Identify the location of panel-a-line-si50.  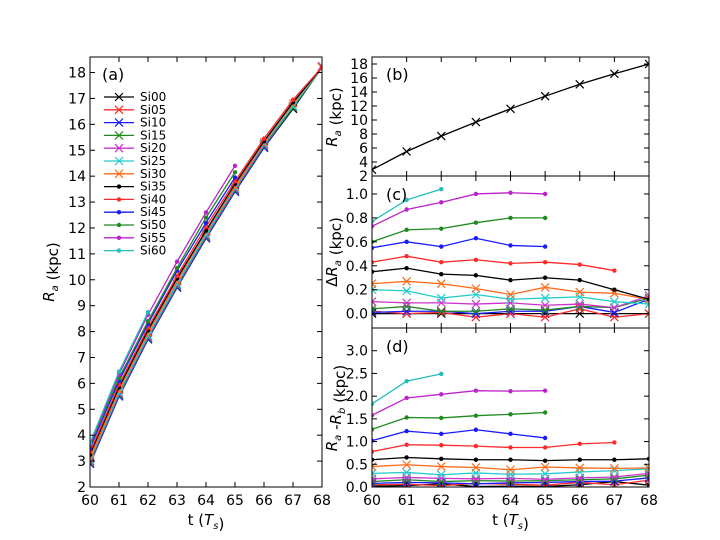
(163, 308).